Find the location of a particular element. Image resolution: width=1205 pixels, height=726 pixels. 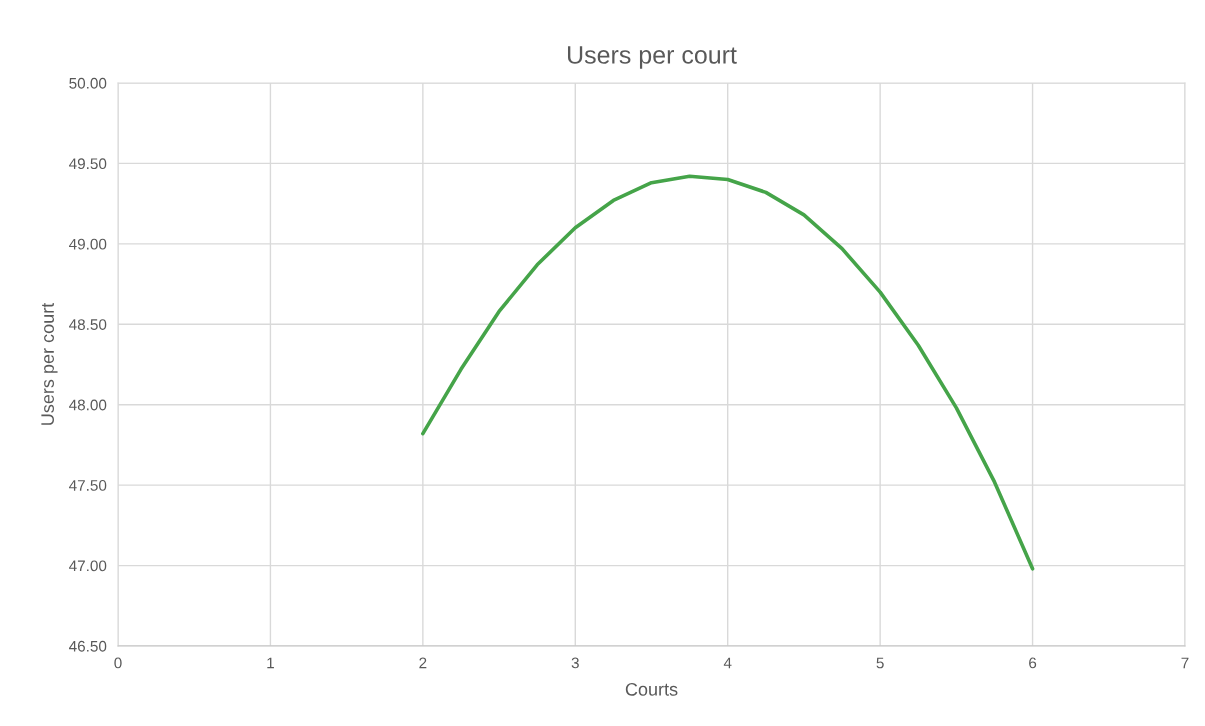

y-tick-label: 46.50 is located at coordinates (88, 646).